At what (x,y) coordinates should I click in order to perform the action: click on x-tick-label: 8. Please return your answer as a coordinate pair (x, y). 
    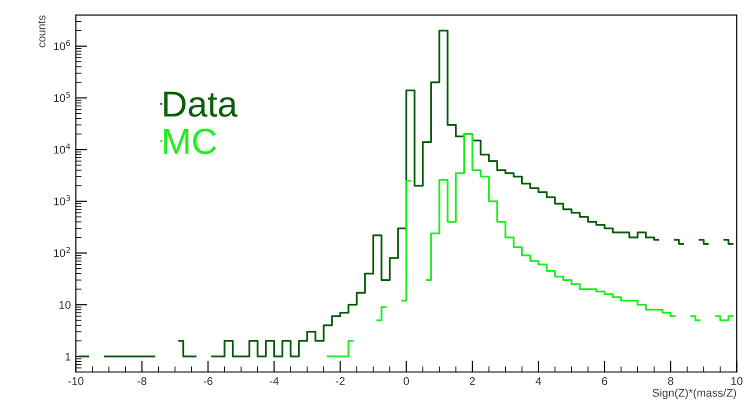
    Looking at the image, I should click on (671, 381).